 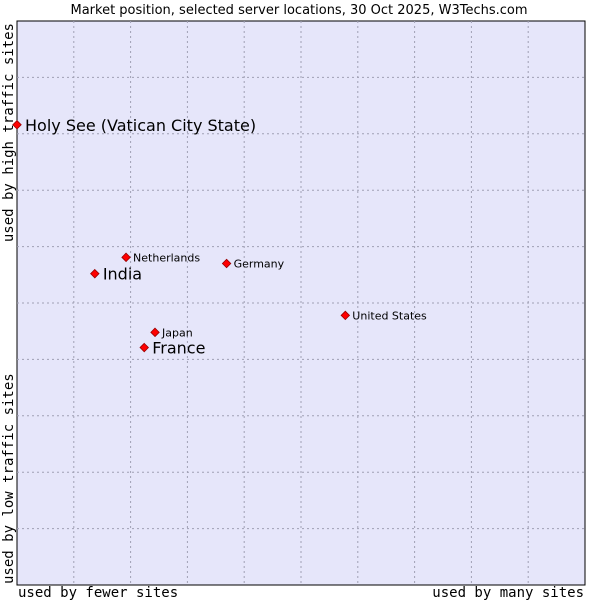 What do you see at coordinates (226, 263) in the screenshot?
I see `point-marker-germany` at bounding box center [226, 263].